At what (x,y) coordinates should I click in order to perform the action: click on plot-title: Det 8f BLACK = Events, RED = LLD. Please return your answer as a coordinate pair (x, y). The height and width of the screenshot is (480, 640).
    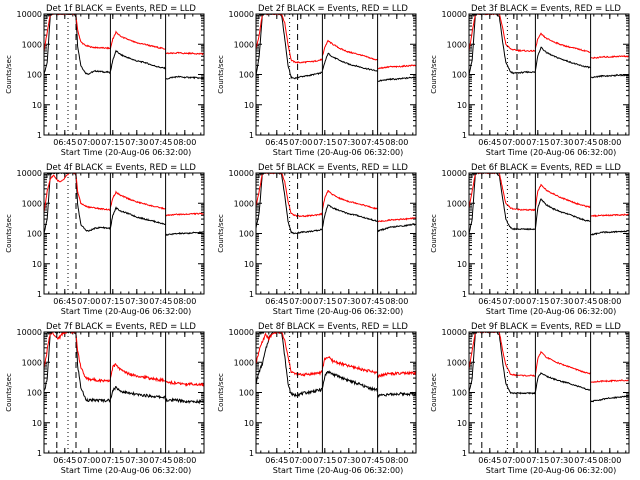
    Looking at the image, I should click on (333, 327).